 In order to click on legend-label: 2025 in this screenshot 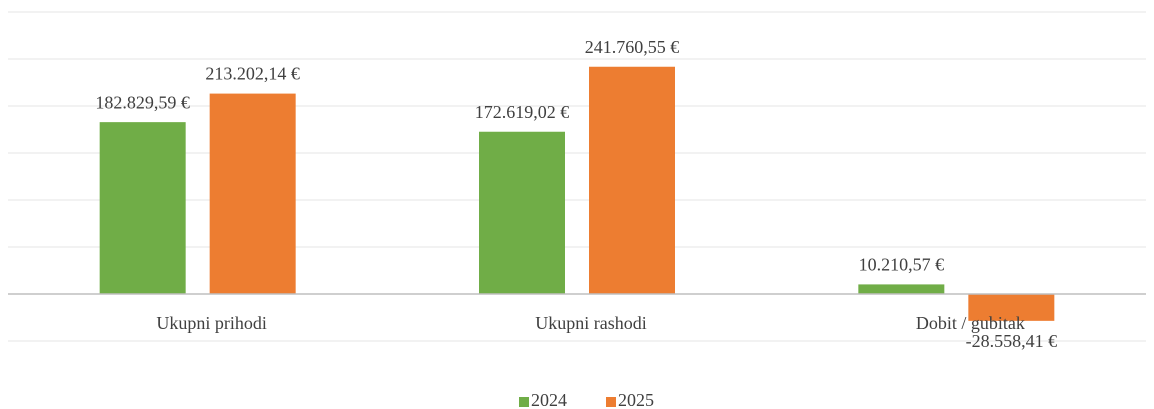, I will do `click(636, 399)`.